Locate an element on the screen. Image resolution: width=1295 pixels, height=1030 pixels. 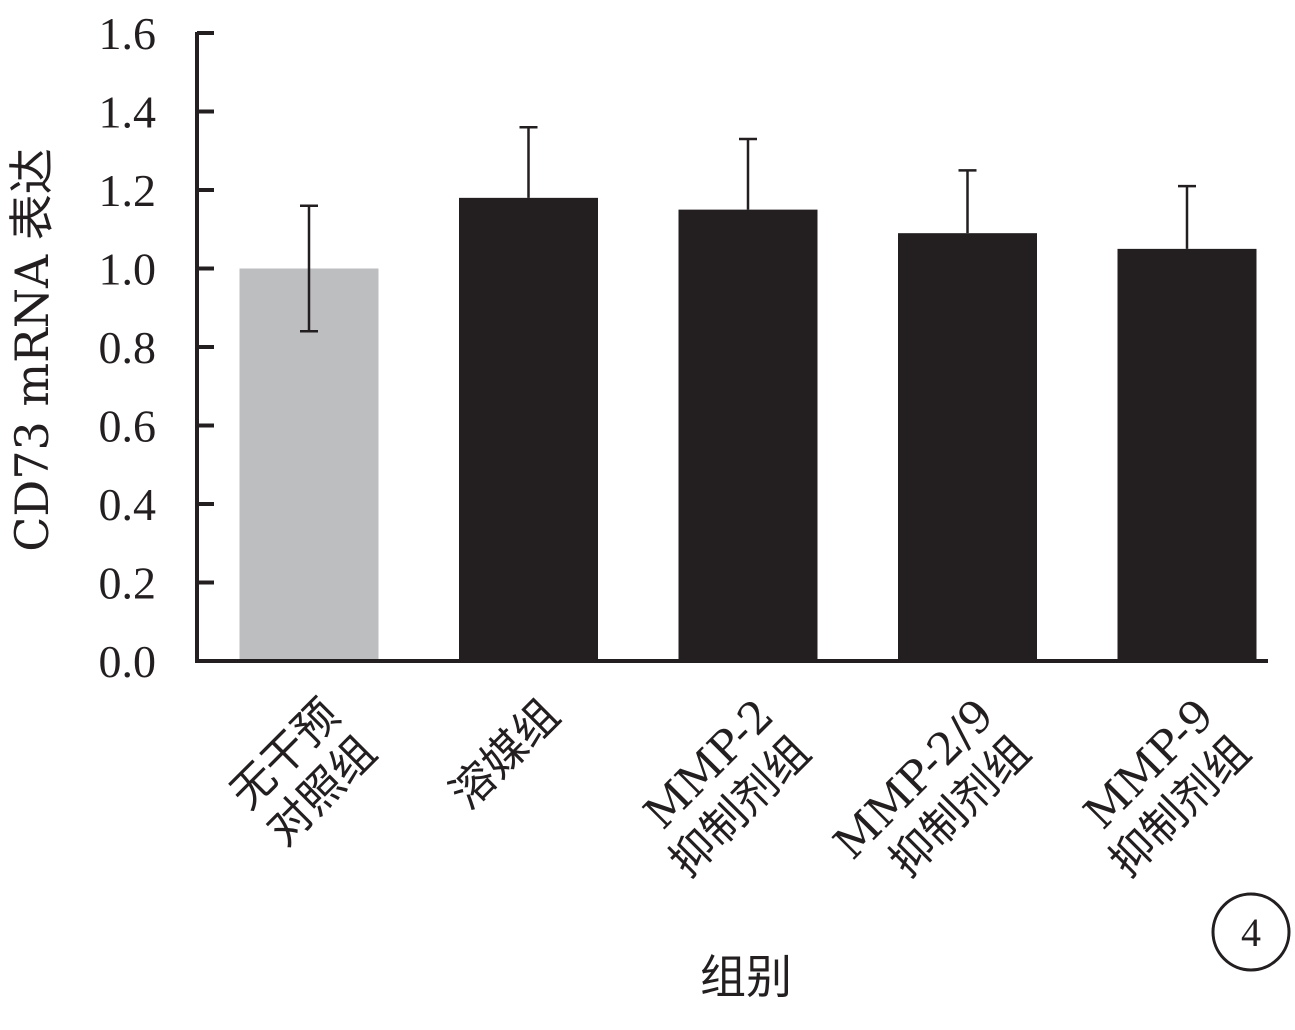
y-tick-label: 1.0 is located at coordinates (128, 269).